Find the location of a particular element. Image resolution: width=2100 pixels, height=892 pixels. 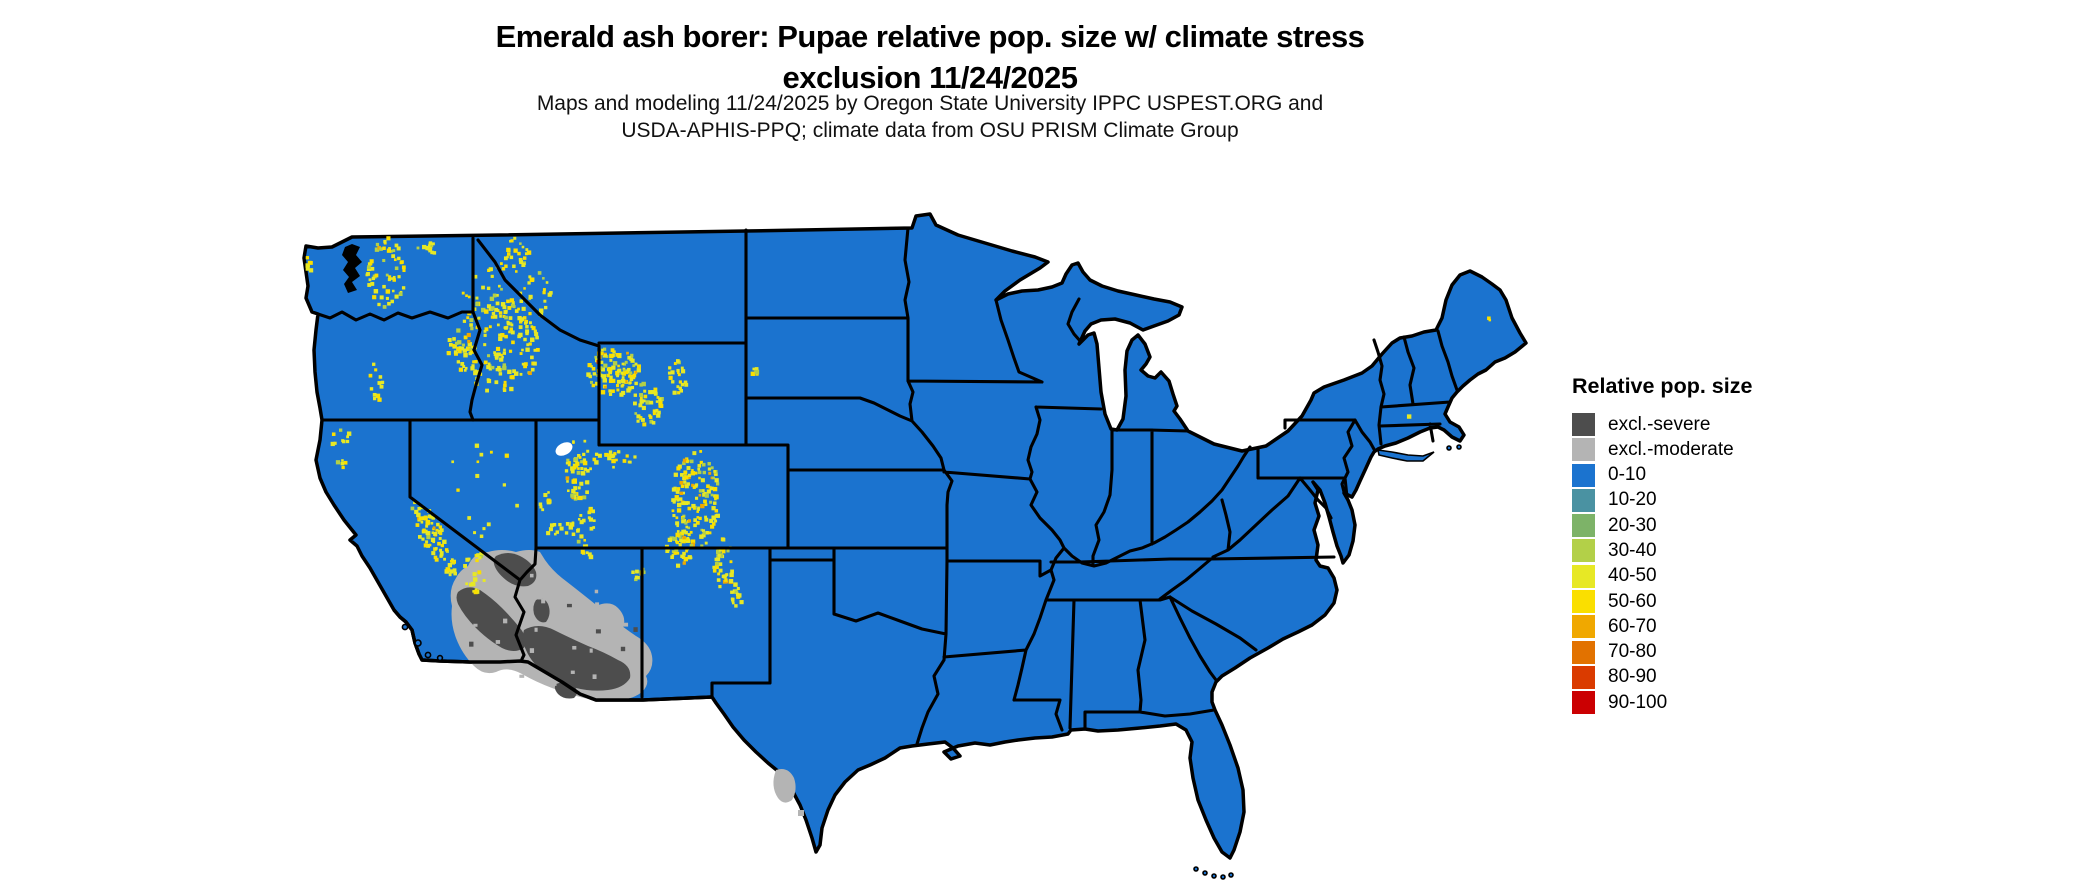

legend-label: 90-100 is located at coordinates (1638, 702).